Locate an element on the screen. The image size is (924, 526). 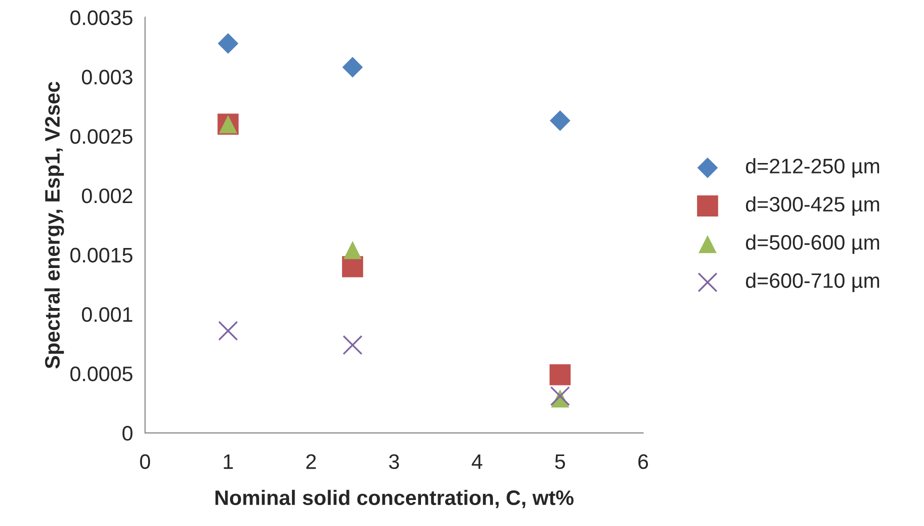
x-axis-title: Nominal solid concentration, C, wt% is located at coordinates (394, 499).